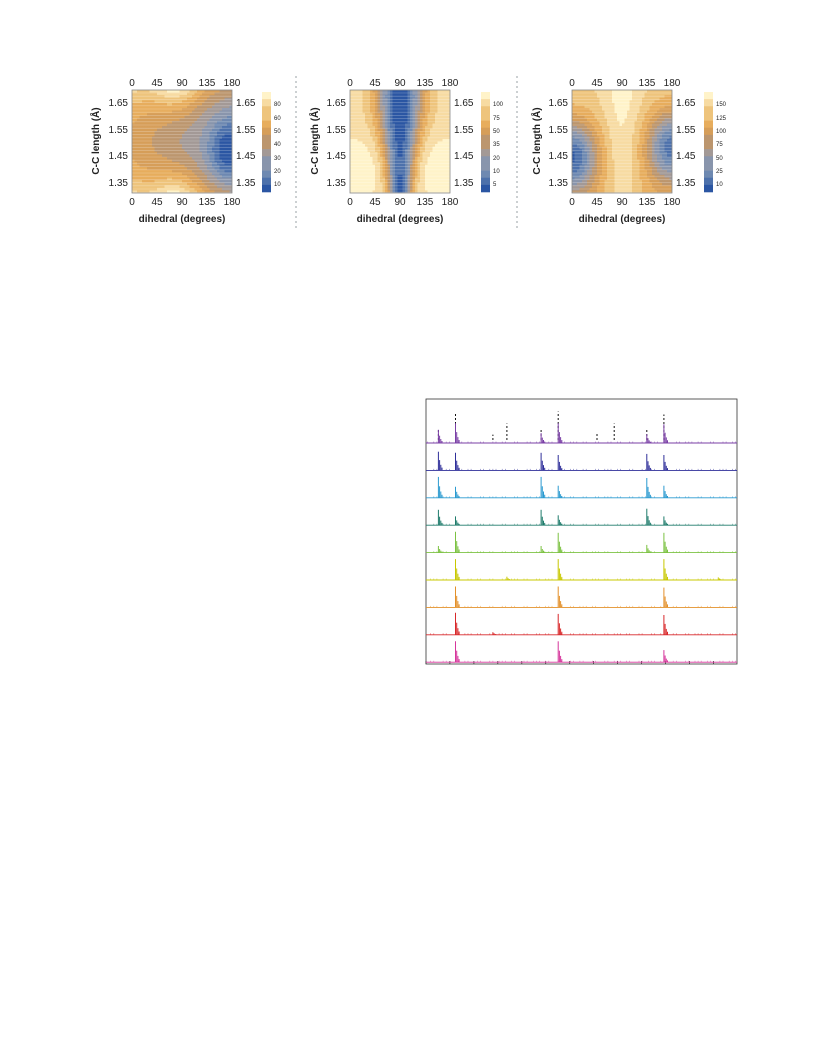  What do you see at coordinates (232, 202) in the screenshot?
I see `x-tick-bottom: 180` at bounding box center [232, 202].